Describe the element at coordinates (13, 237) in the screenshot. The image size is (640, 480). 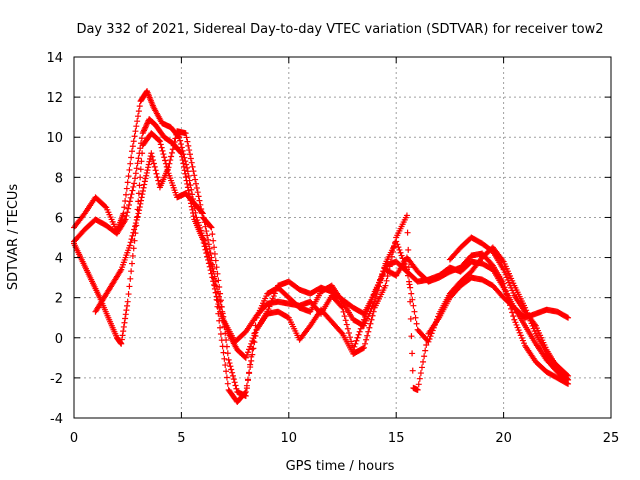
I see `y-axis-label: SDTVAR / TECUs` at that location.